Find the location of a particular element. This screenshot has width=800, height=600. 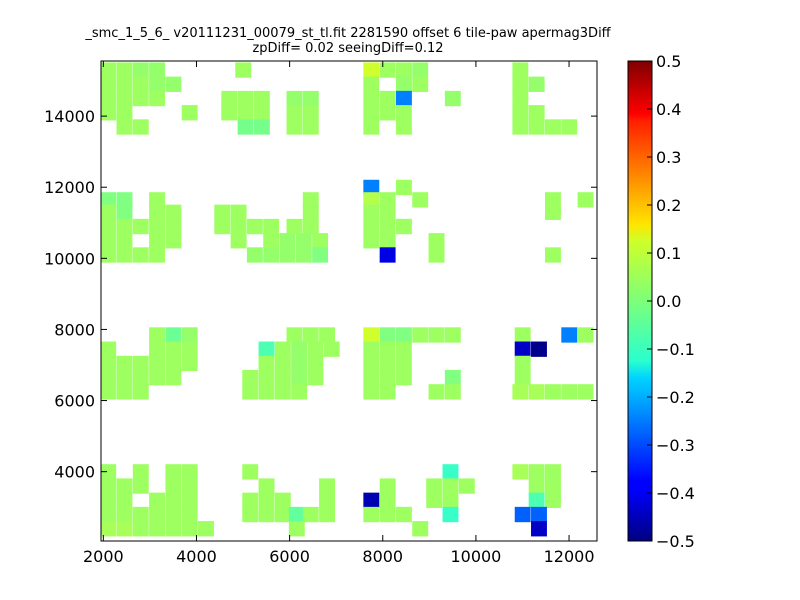

colorbar-tick-label: −0.5 is located at coordinates (675, 541).